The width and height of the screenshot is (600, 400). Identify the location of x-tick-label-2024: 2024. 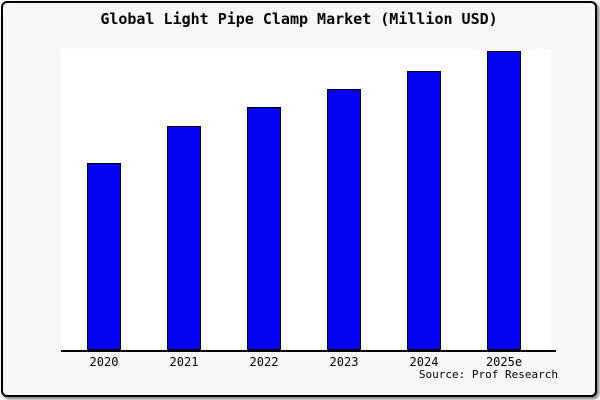
(424, 362).